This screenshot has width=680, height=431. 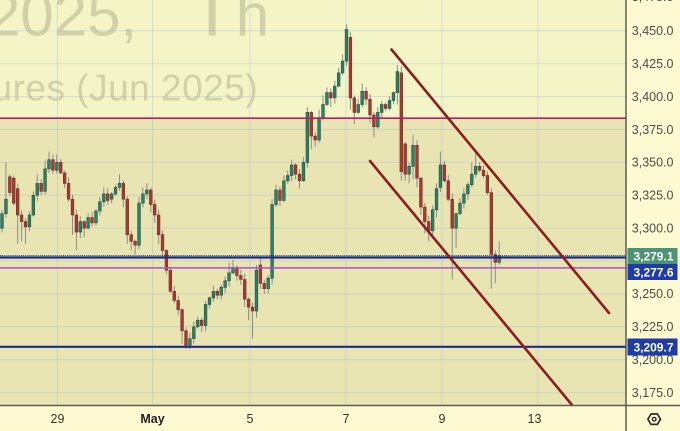 What do you see at coordinates (653, 256) in the screenshot?
I see `svg-text: 3,279.1` at bounding box center [653, 256].